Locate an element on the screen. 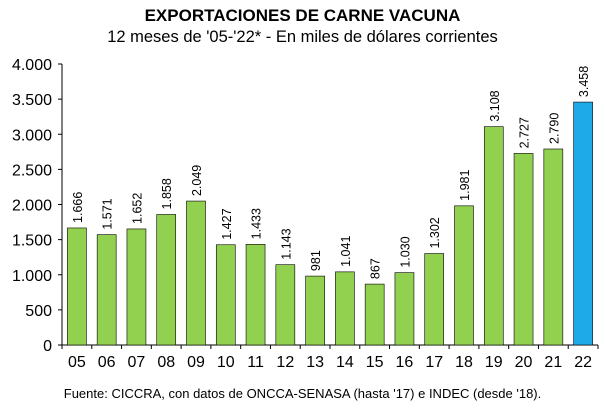  y-tick-label: 0 is located at coordinates (47, 346).